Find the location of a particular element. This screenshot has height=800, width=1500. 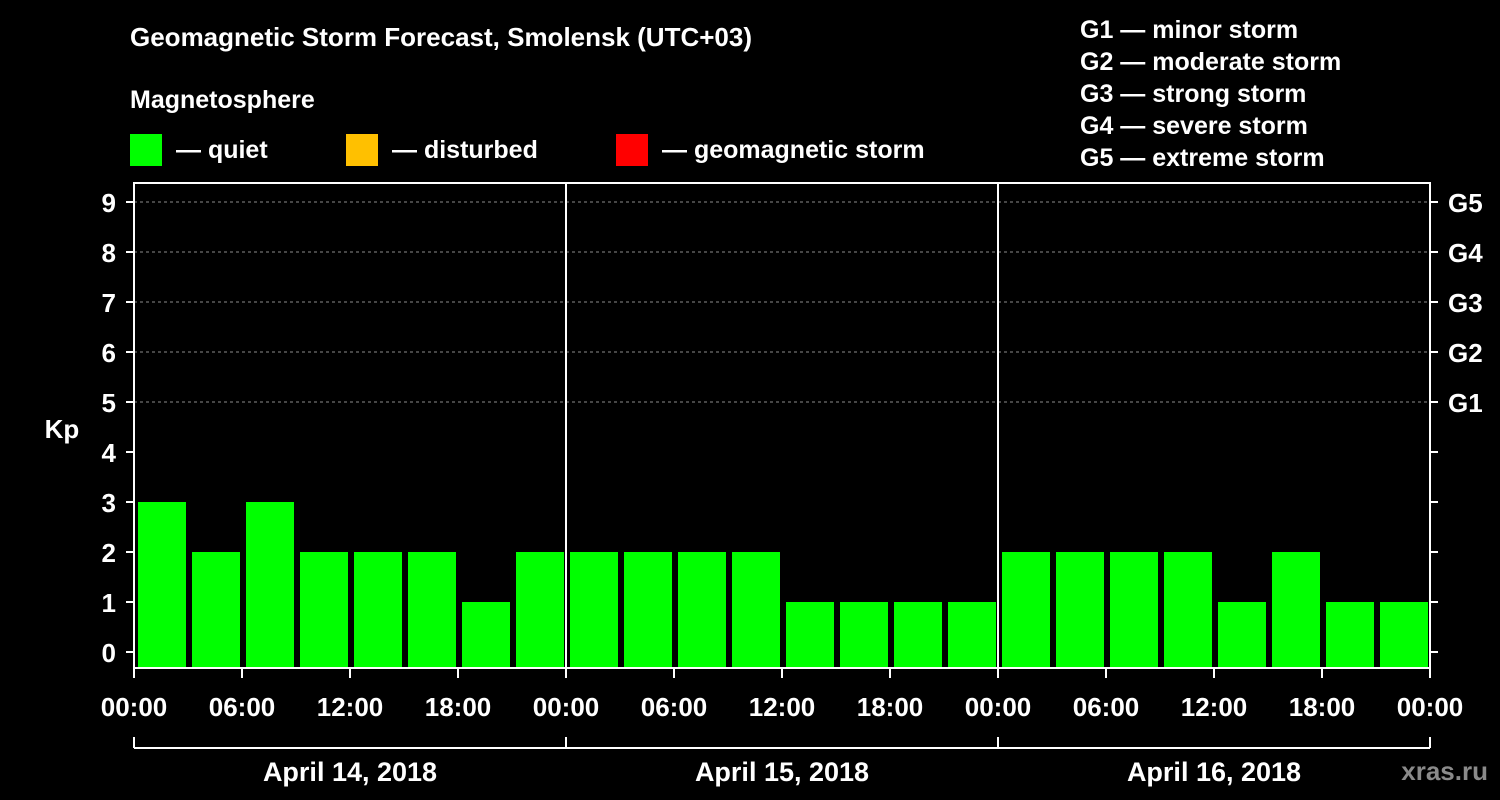

day-label-2: April 16, 2018 is located at coordinates (1214, 772).